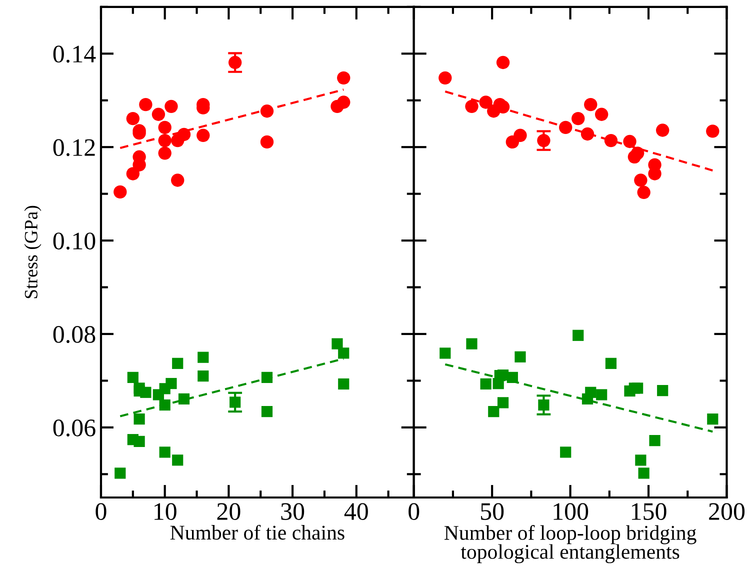  Describe the element at coordinates (727, 511) in the screenshot. I see `x-tick-label: 200` at that location.